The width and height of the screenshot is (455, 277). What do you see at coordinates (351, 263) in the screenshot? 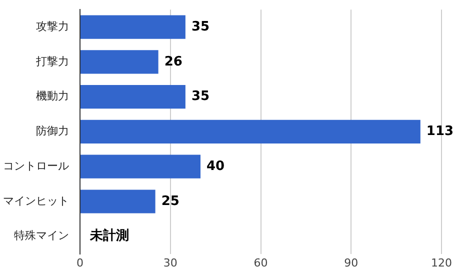
I see `x-tick-label: 90` at bounding box center [351, 263].